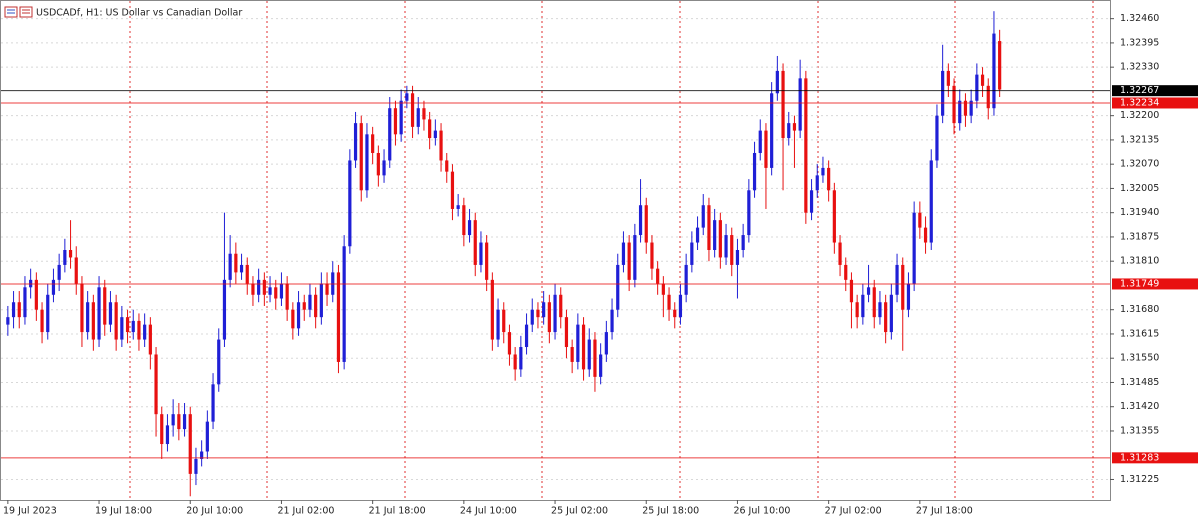  What do you see at coordinates (1139, 236) in the screenshot?
I see `y-tick-label: 1.31875` at bounding box center [1139, 236].